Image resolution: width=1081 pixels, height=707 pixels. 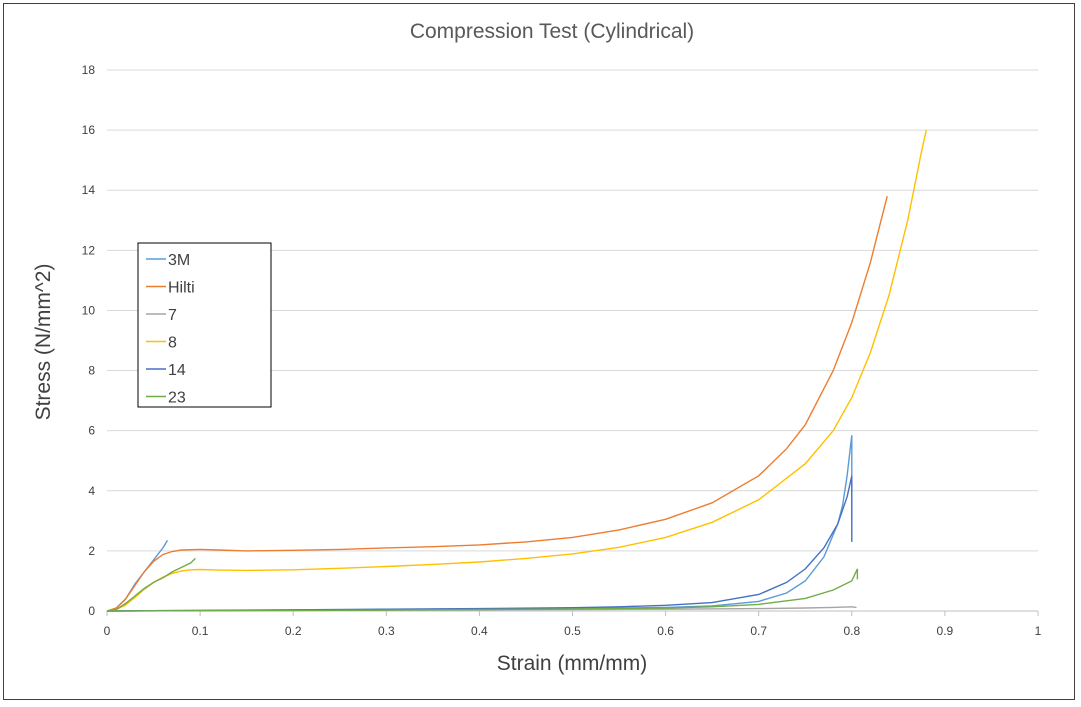 What do you see at coordinates (91, 431) in the screenshot?
I see `y-tick-label: 6` at bounding box center [91, 431].